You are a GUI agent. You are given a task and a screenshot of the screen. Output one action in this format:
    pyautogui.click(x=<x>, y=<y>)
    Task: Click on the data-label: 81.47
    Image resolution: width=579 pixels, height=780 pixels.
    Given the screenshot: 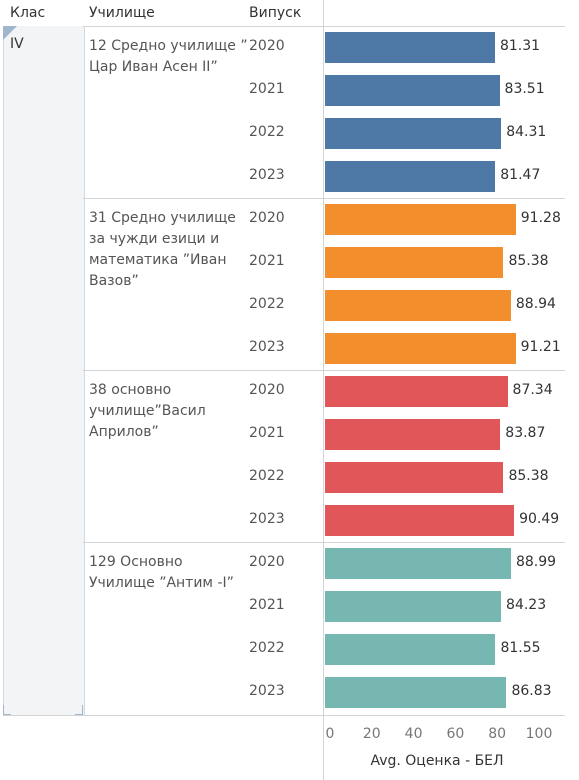 What is the action you would take?
    pyautogui.click(x=520, y=175)
    